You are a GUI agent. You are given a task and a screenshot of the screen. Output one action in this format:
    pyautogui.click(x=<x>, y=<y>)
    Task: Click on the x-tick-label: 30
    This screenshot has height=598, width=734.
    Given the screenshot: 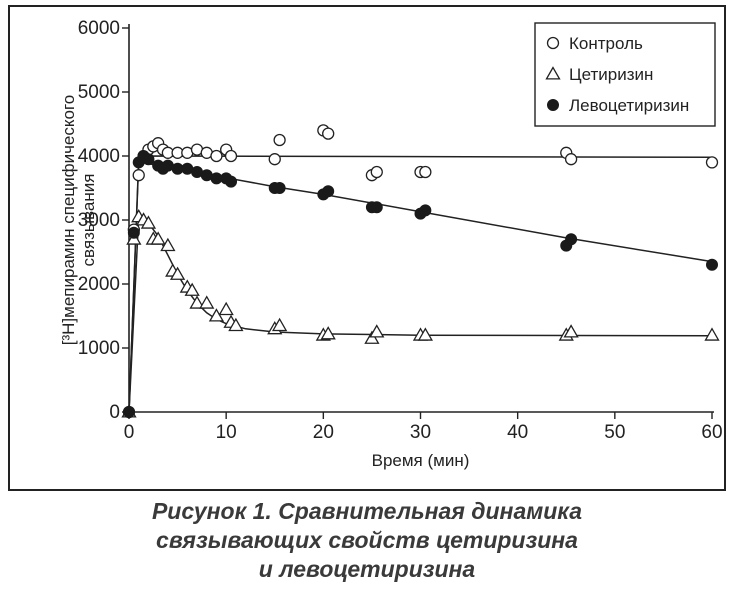 What is the action you would take?
    pyautogui.click(x=420, y=432)
    